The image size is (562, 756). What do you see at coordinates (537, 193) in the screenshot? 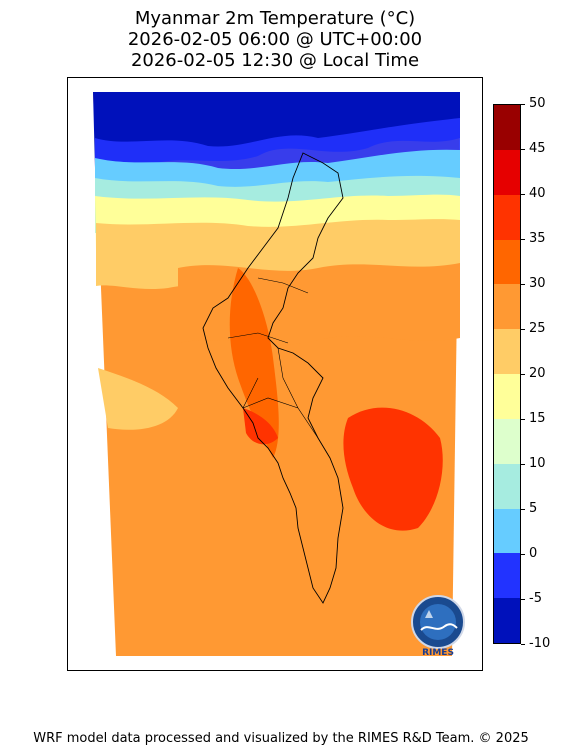
I see `colorbar-tick-label: 40` at bounding box center [537, 193].